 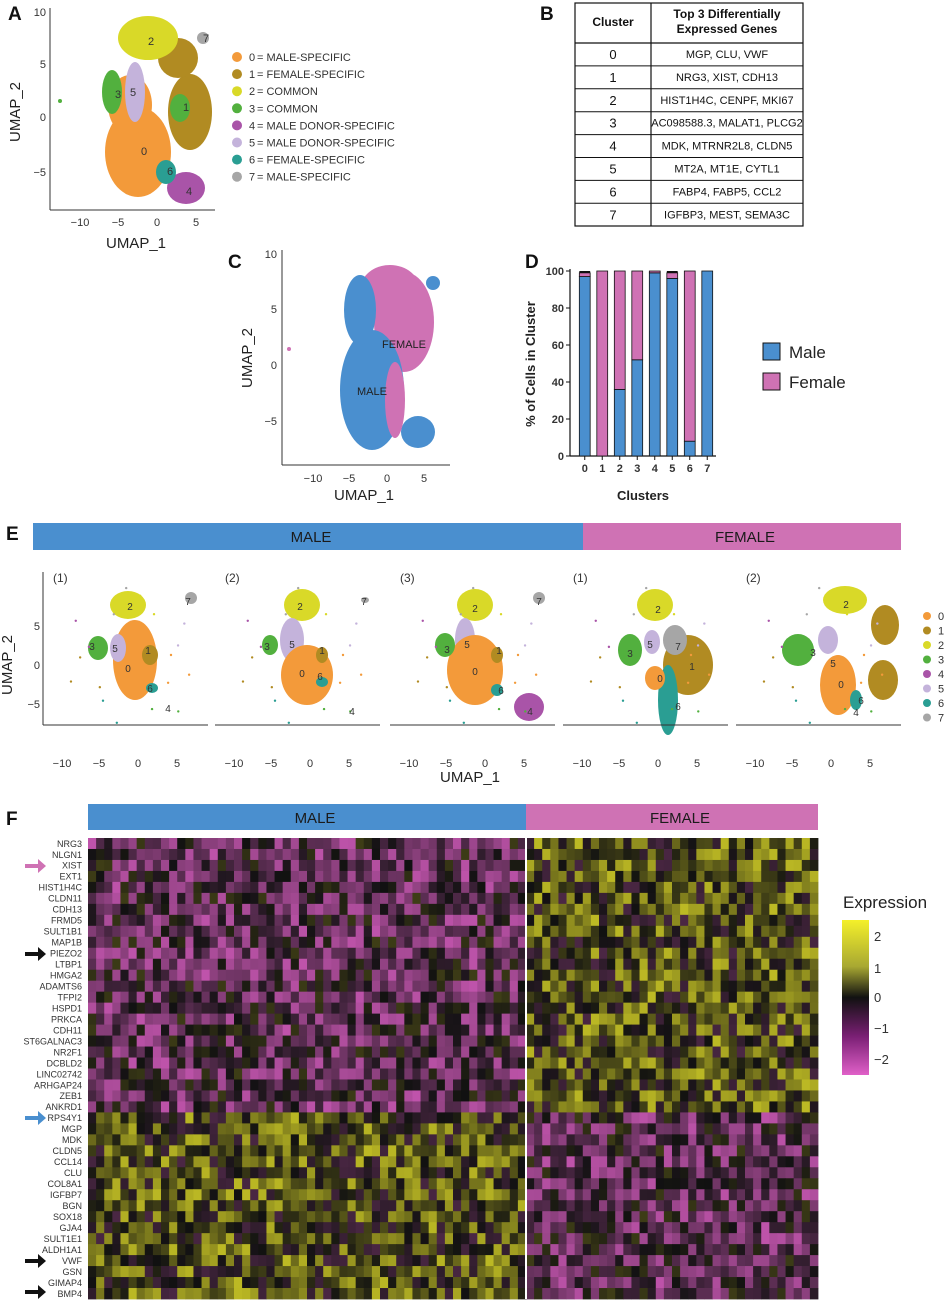 What do you see at coordinates (846, 605) in the screenshot?
I see `svg-text: 2` at bounding box center [846, 605].